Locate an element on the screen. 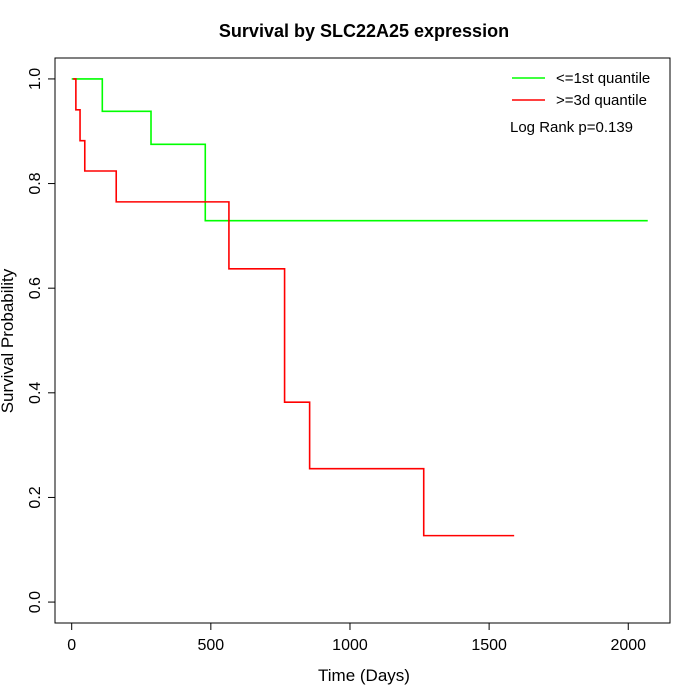  x-axis-label: Time (Days) is located at coordinates (364, 675).